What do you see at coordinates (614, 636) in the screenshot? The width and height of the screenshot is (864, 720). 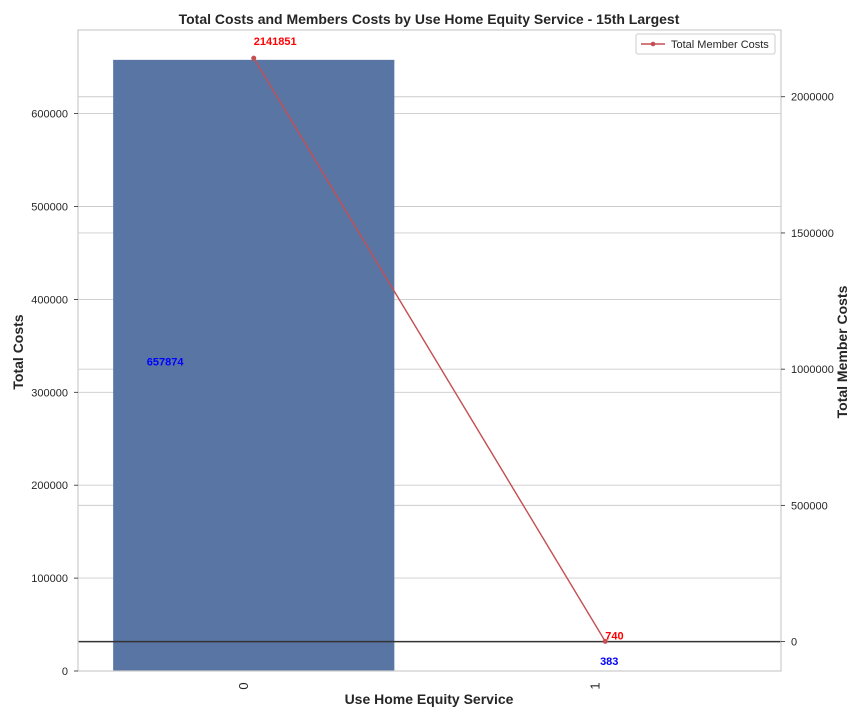 I see `line-value-label: 740` at bounding box center [614, 636].